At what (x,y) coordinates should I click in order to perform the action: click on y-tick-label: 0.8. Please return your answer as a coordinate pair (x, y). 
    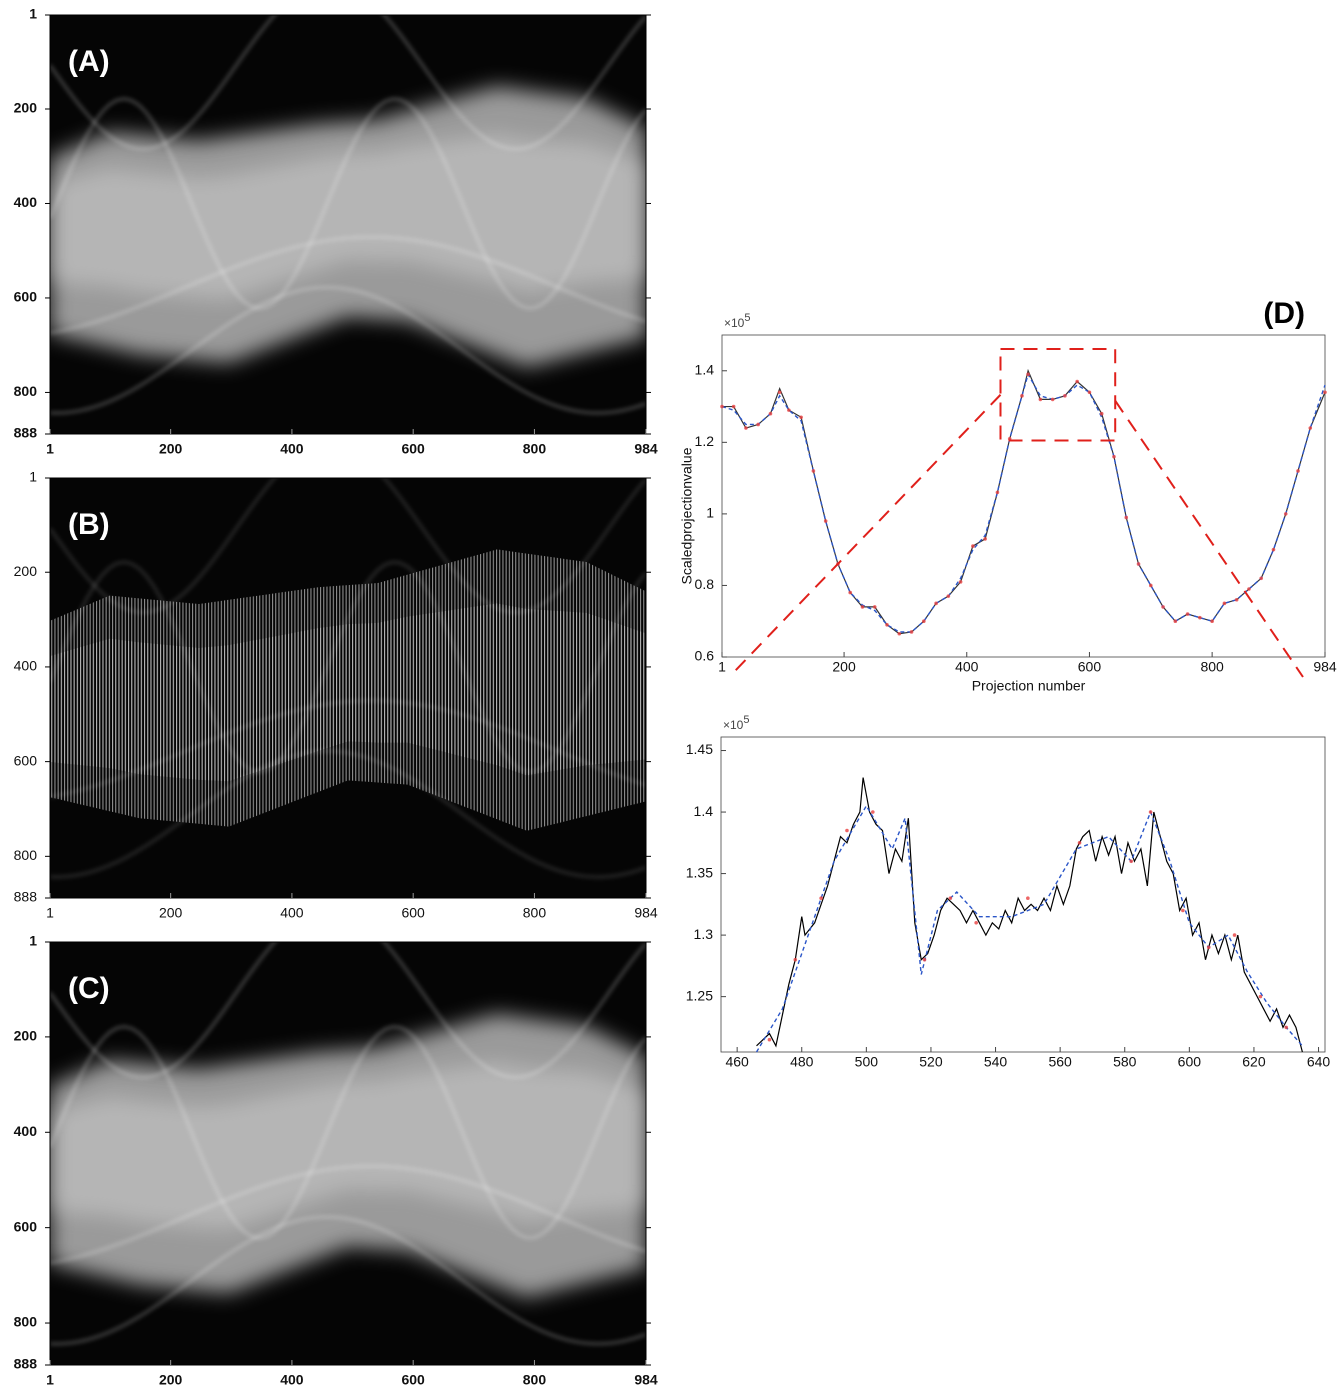
    Looking at the image, I should click on (705, 584).